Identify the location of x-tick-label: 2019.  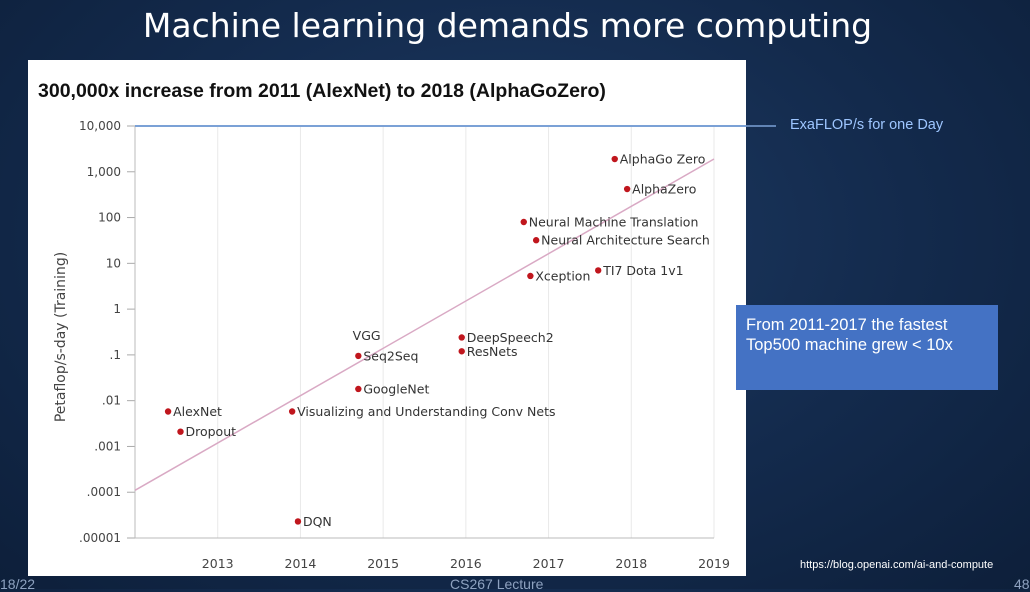
(714, 563).